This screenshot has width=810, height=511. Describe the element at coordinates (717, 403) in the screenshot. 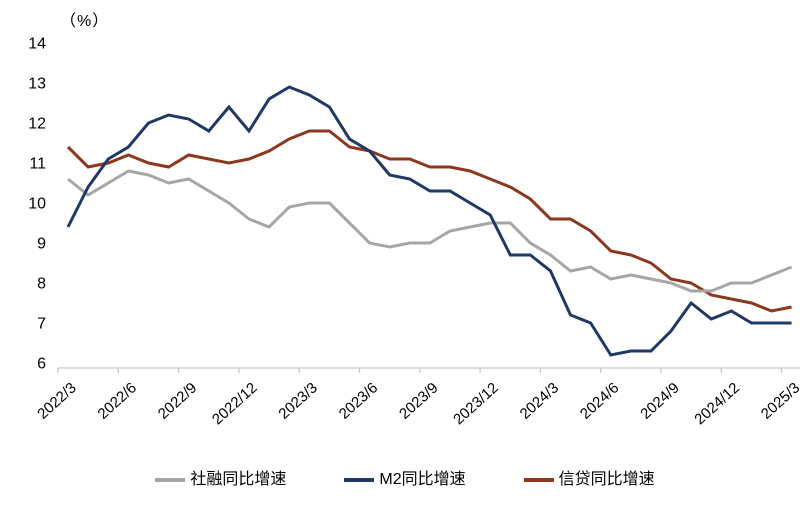

I see `x-tick-label: 2024/12` at that location.